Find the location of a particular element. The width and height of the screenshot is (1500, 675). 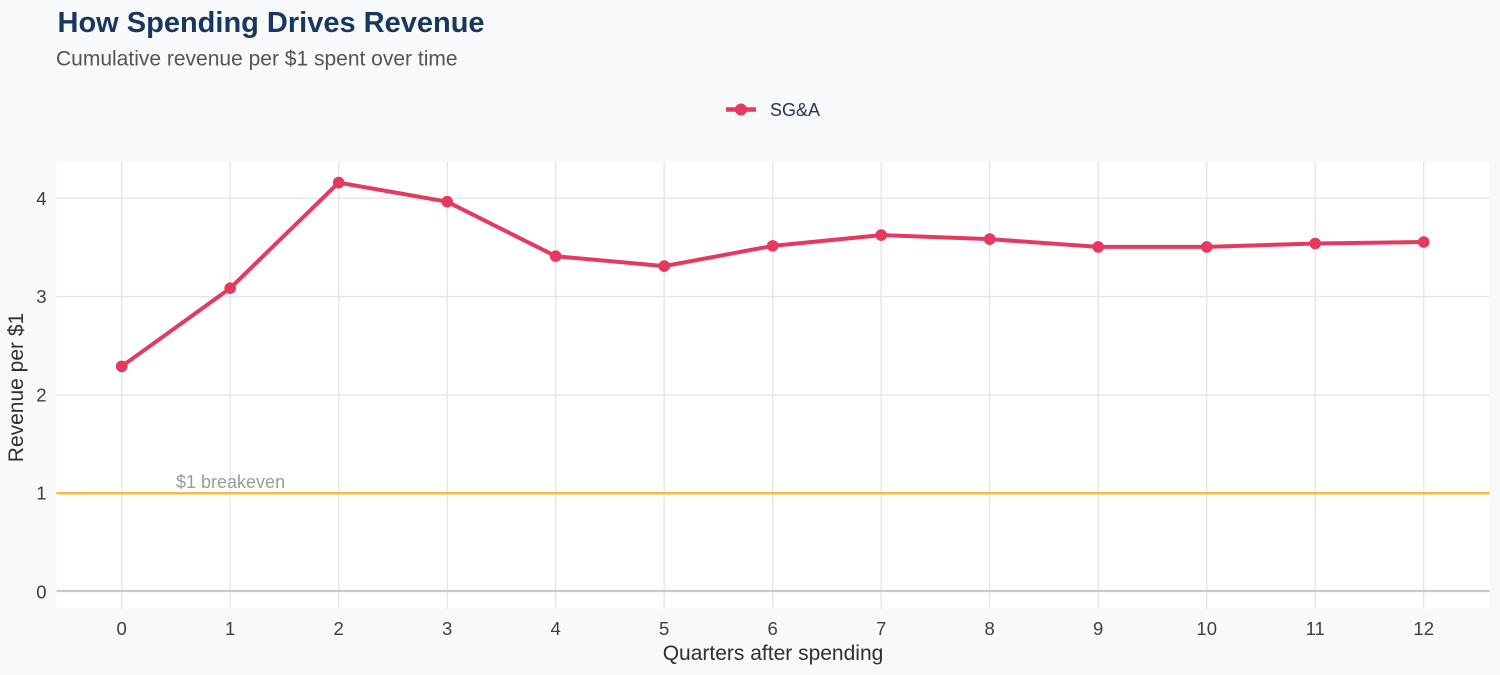

svg-text: 11 is located at coordinates (1315, 628).